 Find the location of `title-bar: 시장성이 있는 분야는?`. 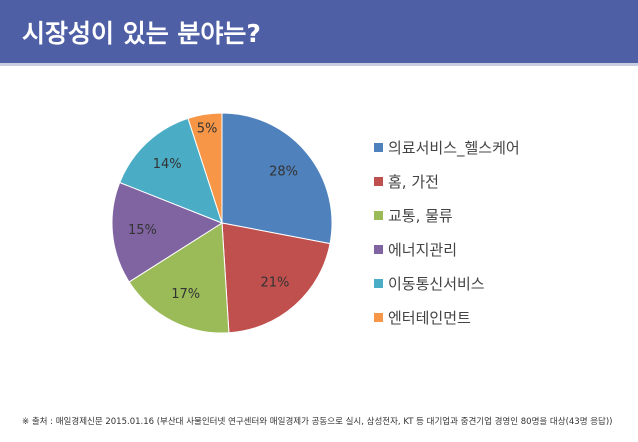

title-bar: 시장성이 있는 분야는? is located at coordinates (319, 31).